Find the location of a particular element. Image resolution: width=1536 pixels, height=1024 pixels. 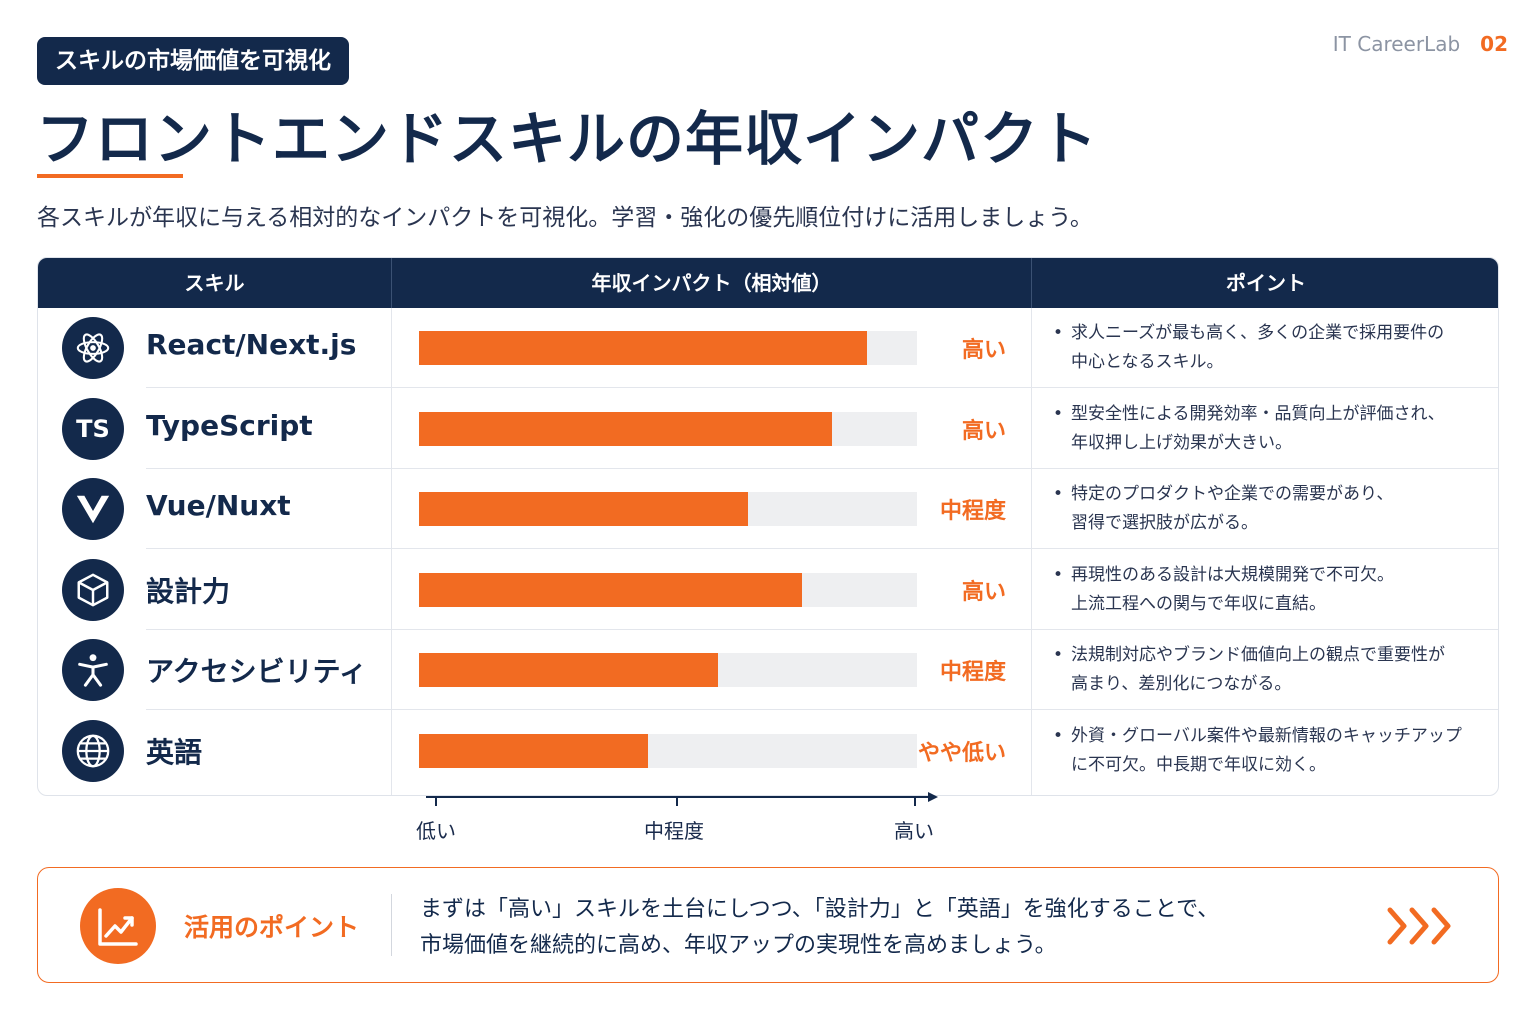

section-badge: スキルの市場価値を可視化 is located at coordinates (193, 61).